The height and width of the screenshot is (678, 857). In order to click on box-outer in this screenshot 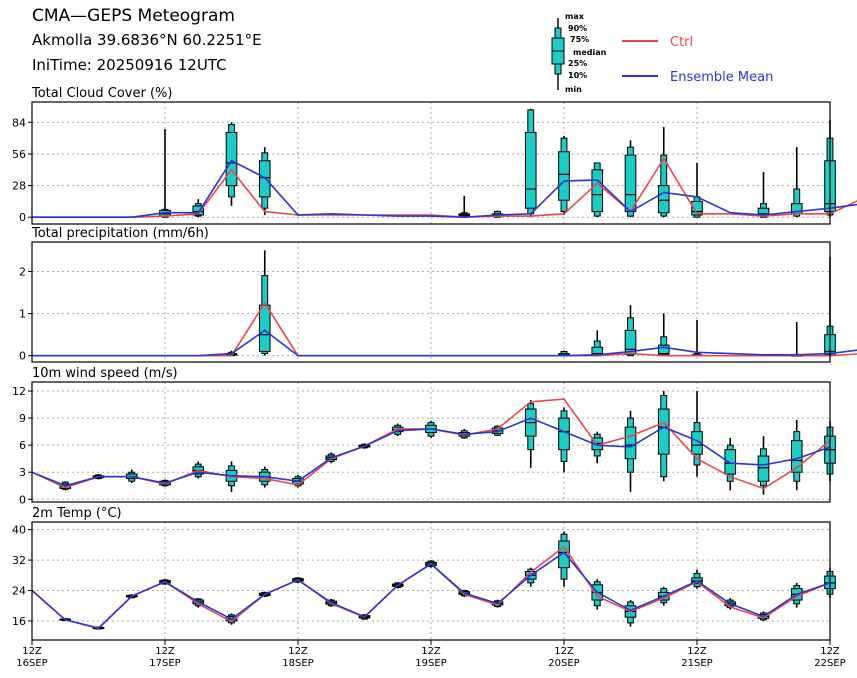, I will do `click(797, 202)`.